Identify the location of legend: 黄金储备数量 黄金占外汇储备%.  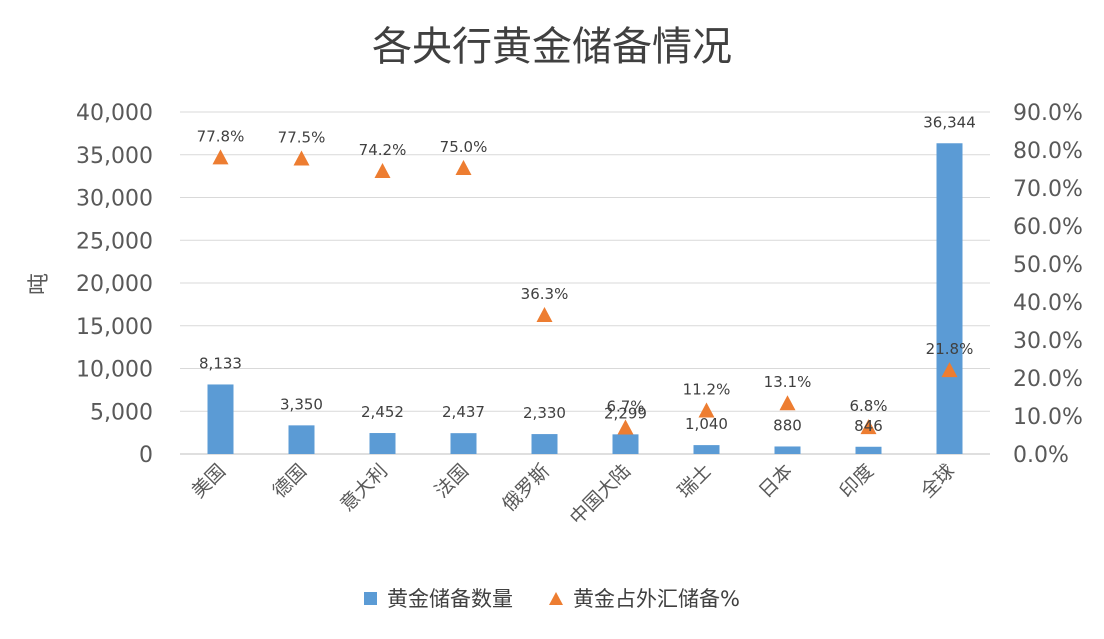
(552, 598).